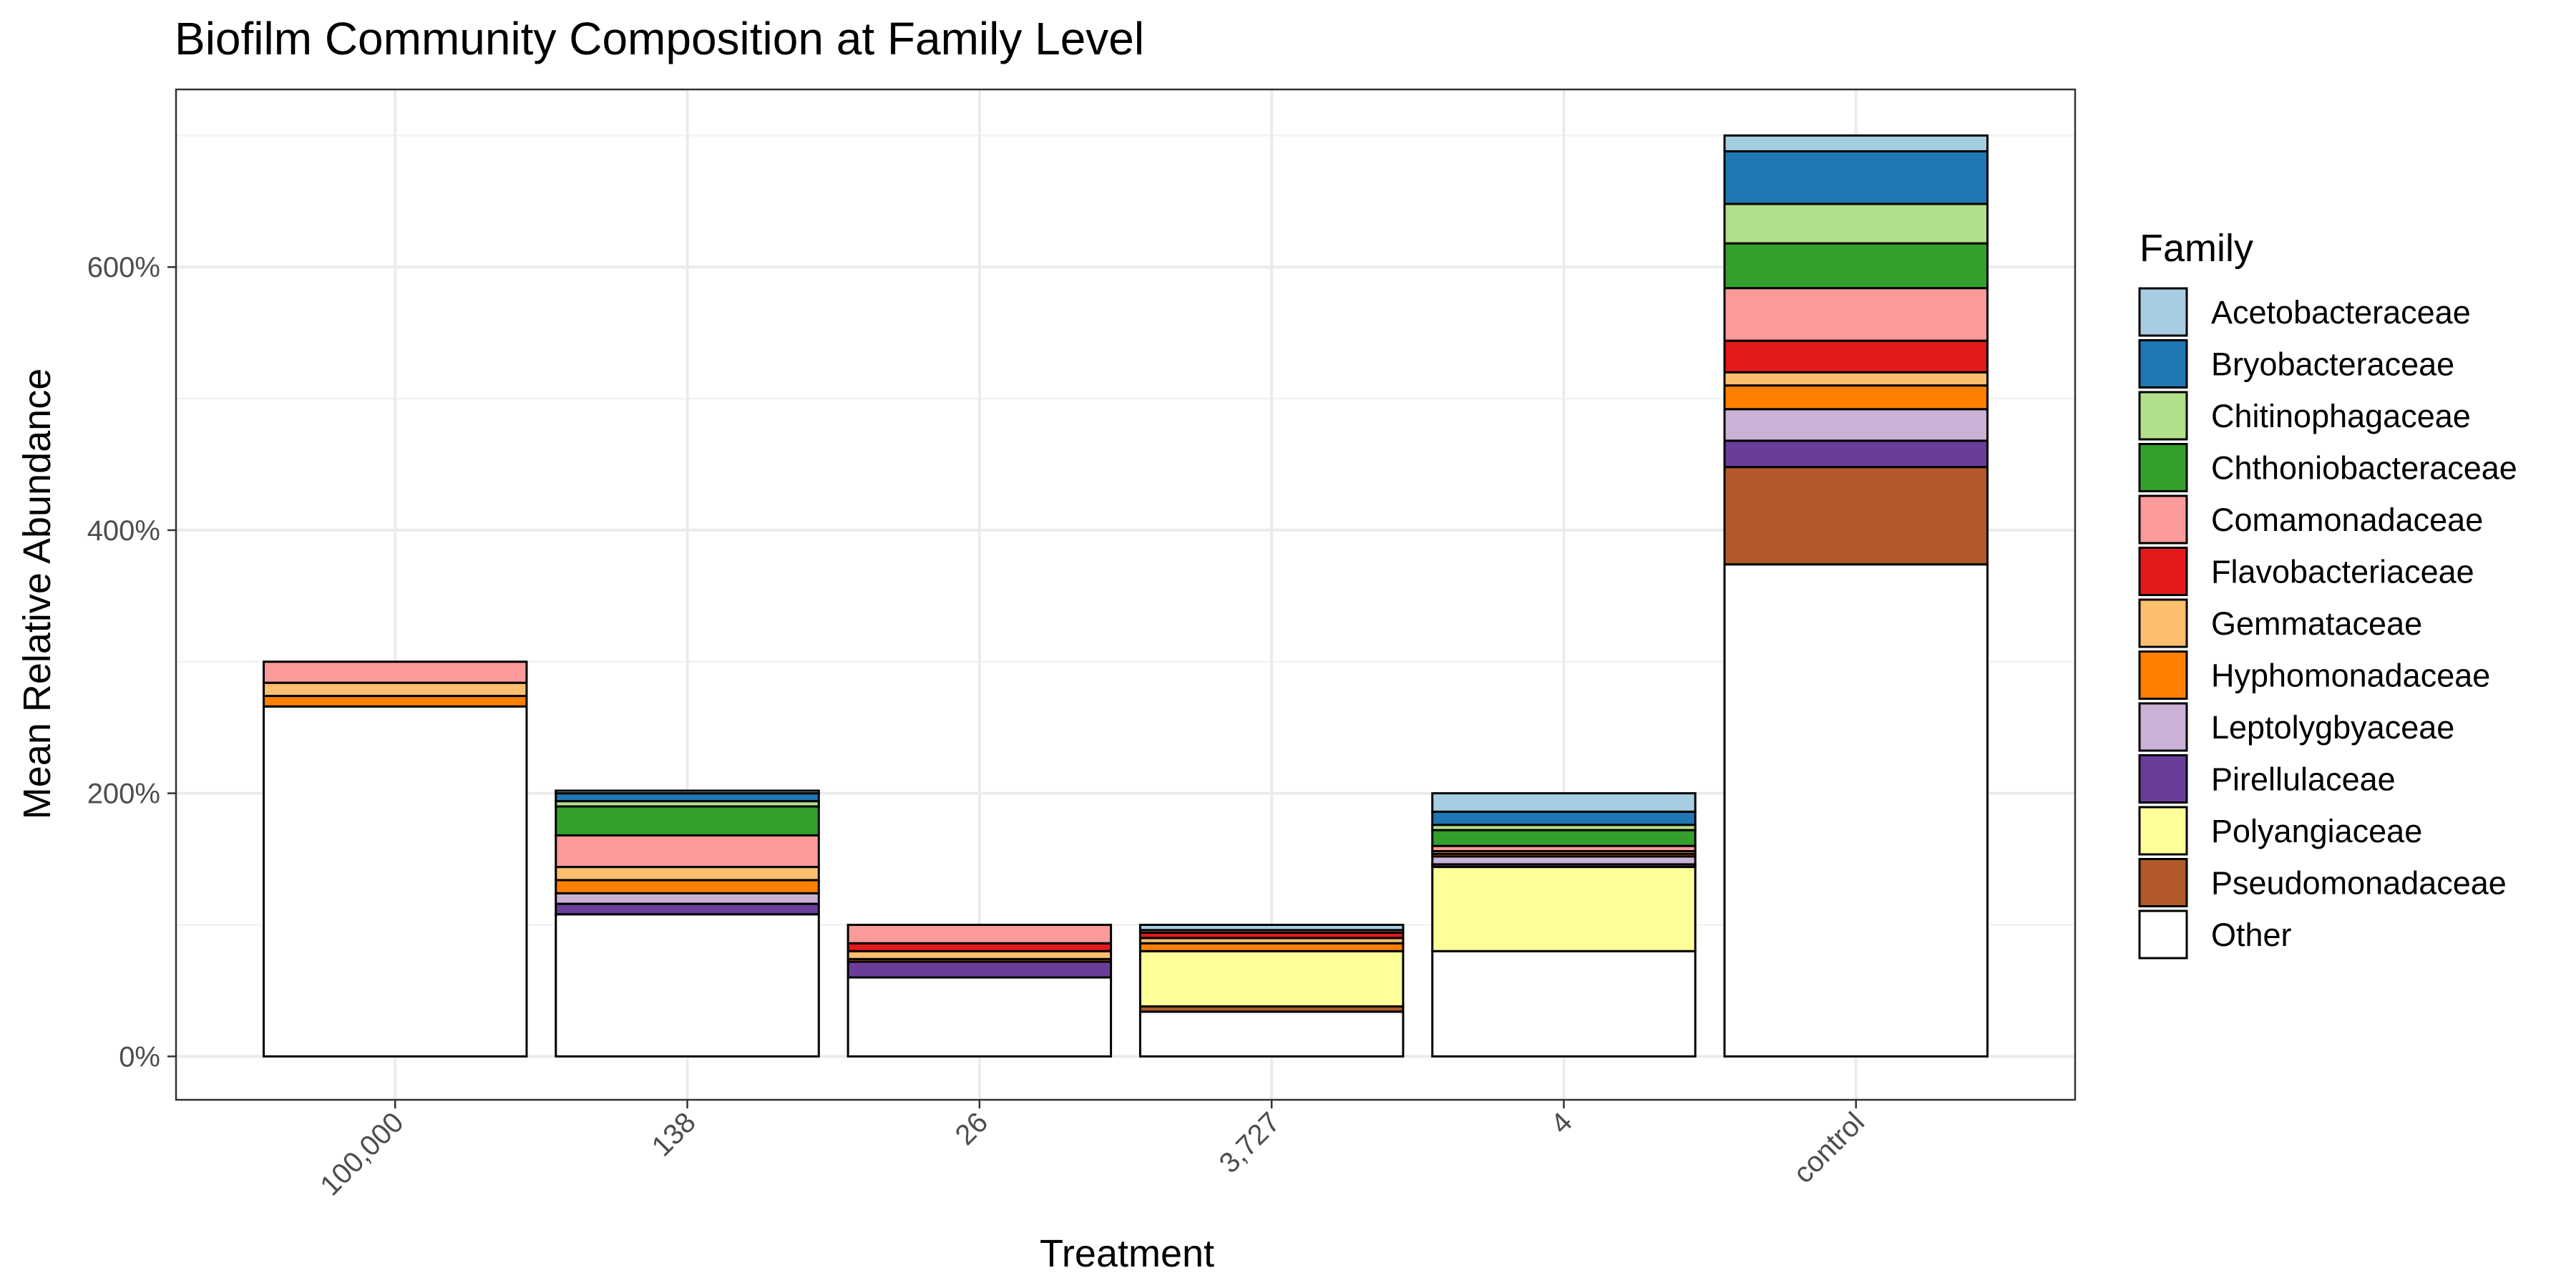 This screenshot has height=1288, width=2576. I want to click on bar-stack-3,727, so click(1271, 990).